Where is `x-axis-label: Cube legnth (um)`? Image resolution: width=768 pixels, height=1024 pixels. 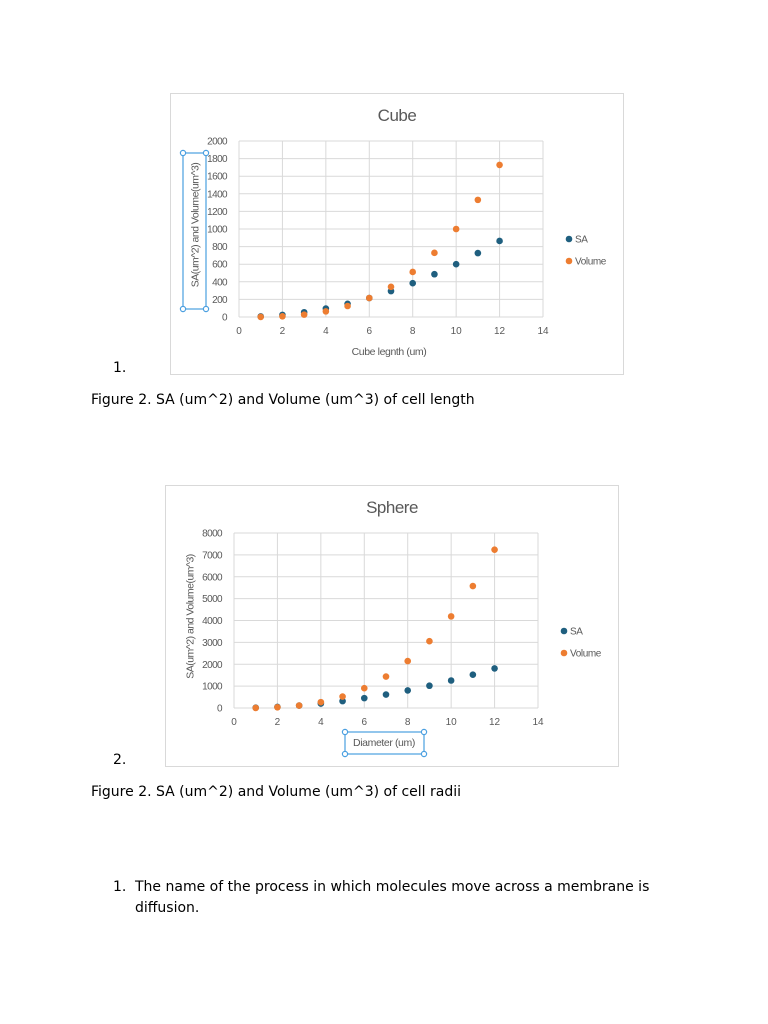
x-axis-label: Cube legnth (um) is located at coordinates (389, 352).